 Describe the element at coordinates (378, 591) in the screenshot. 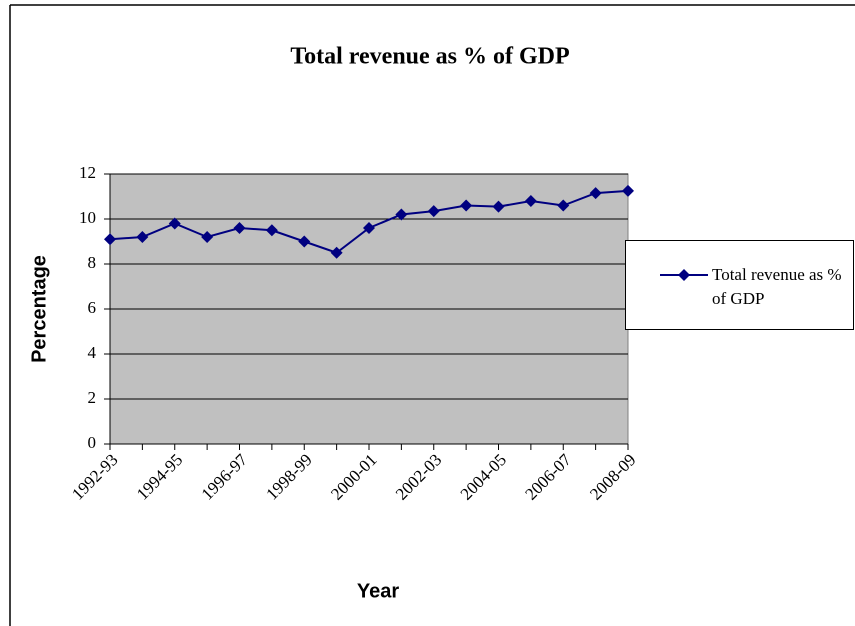

I see `x-axis-label: Year` at that location.